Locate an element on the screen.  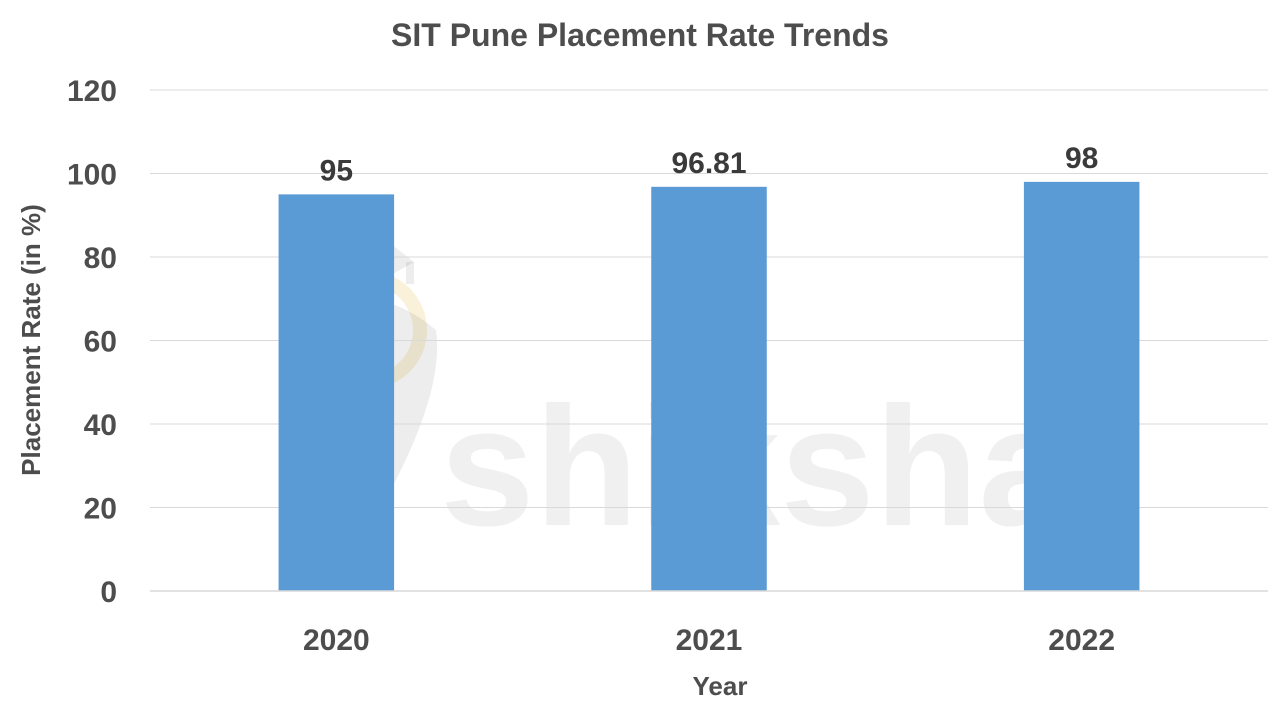
y-tick-label: 80 is located at coordinates (100, 258).